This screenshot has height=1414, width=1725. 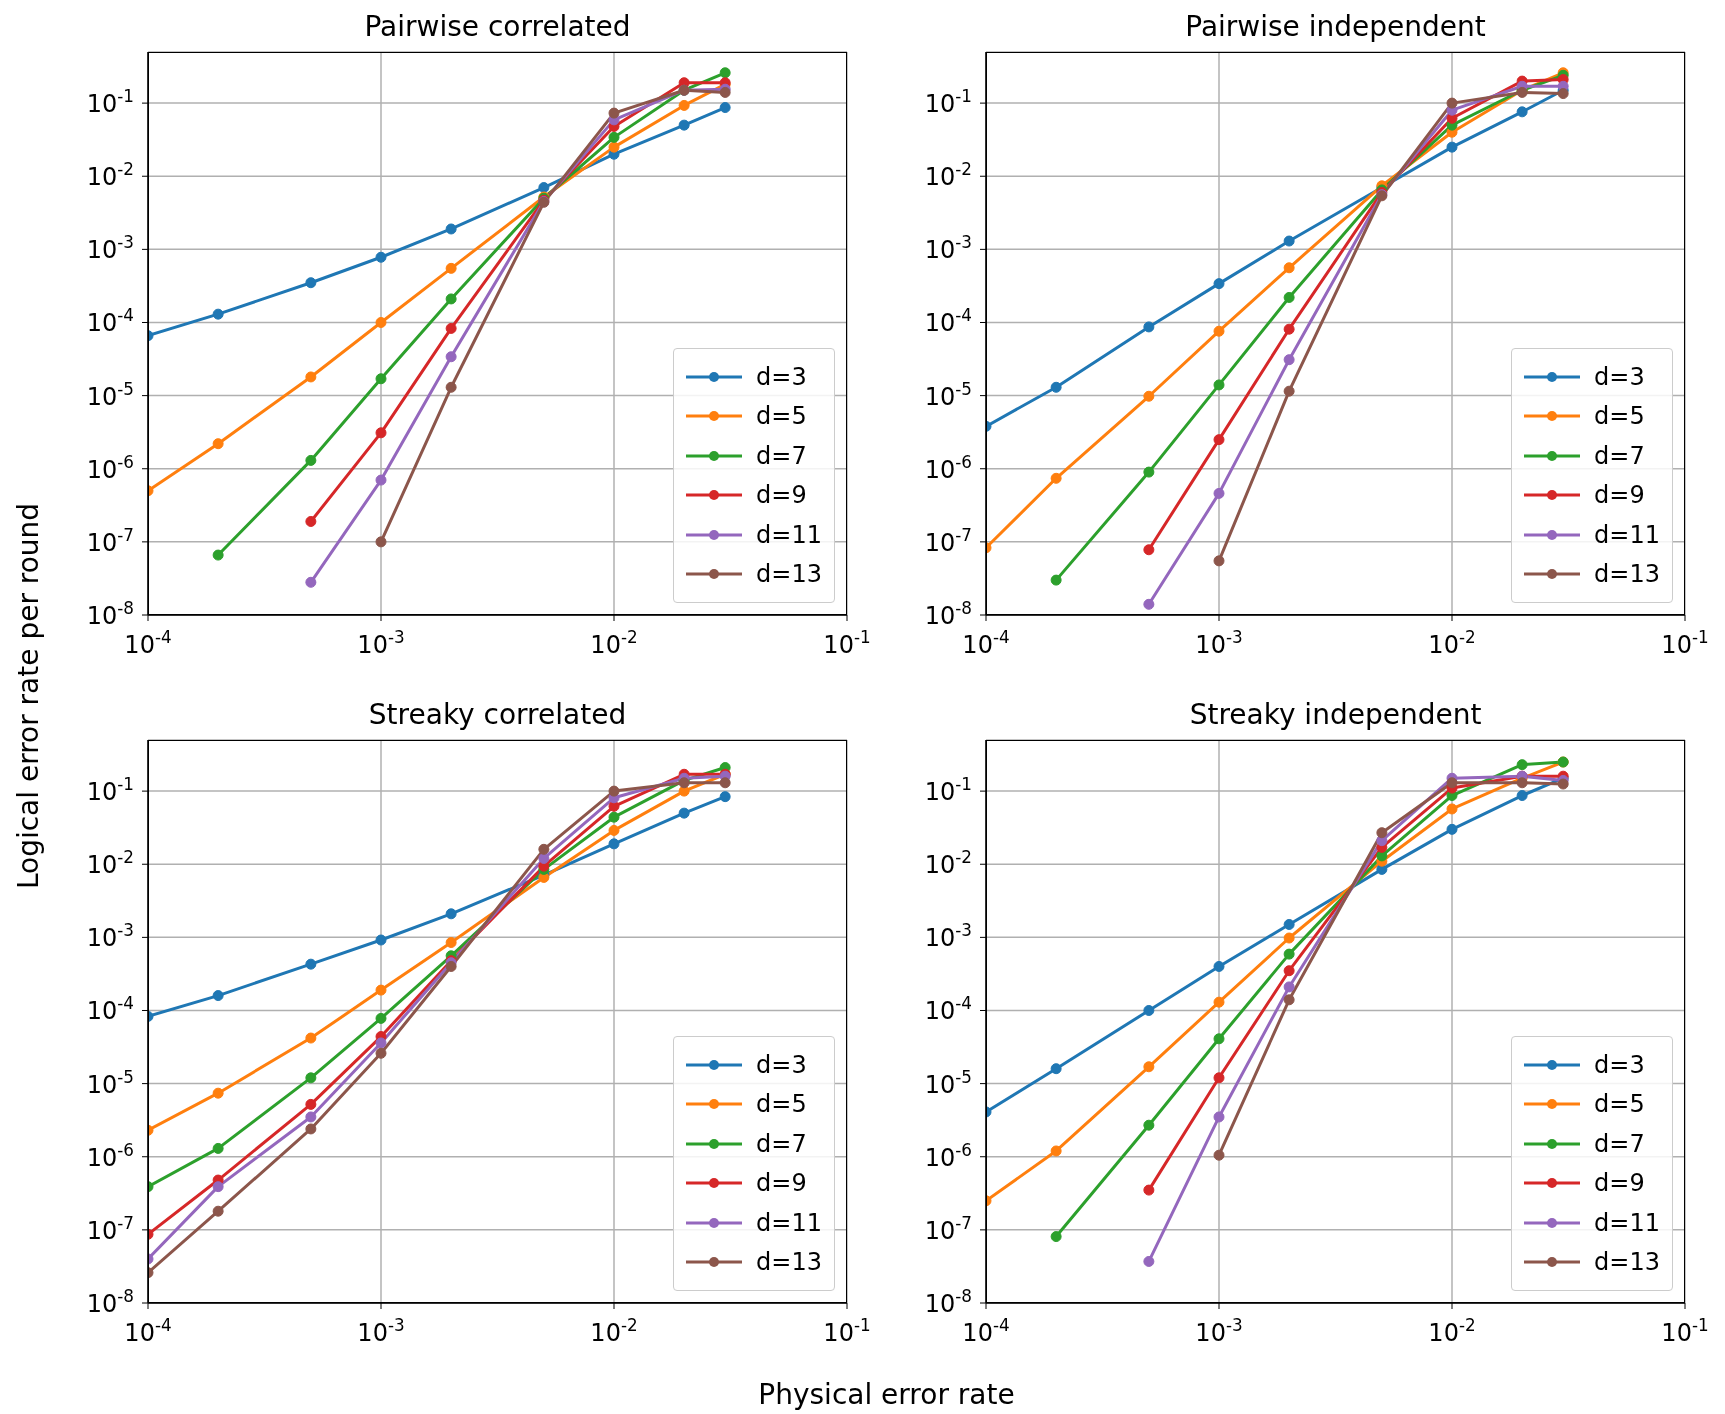 What do you see at coordinates (28, 696) in the screenshot?
I see `y-axis-title: Logical error rate per round` at bounding box center [28, 696].